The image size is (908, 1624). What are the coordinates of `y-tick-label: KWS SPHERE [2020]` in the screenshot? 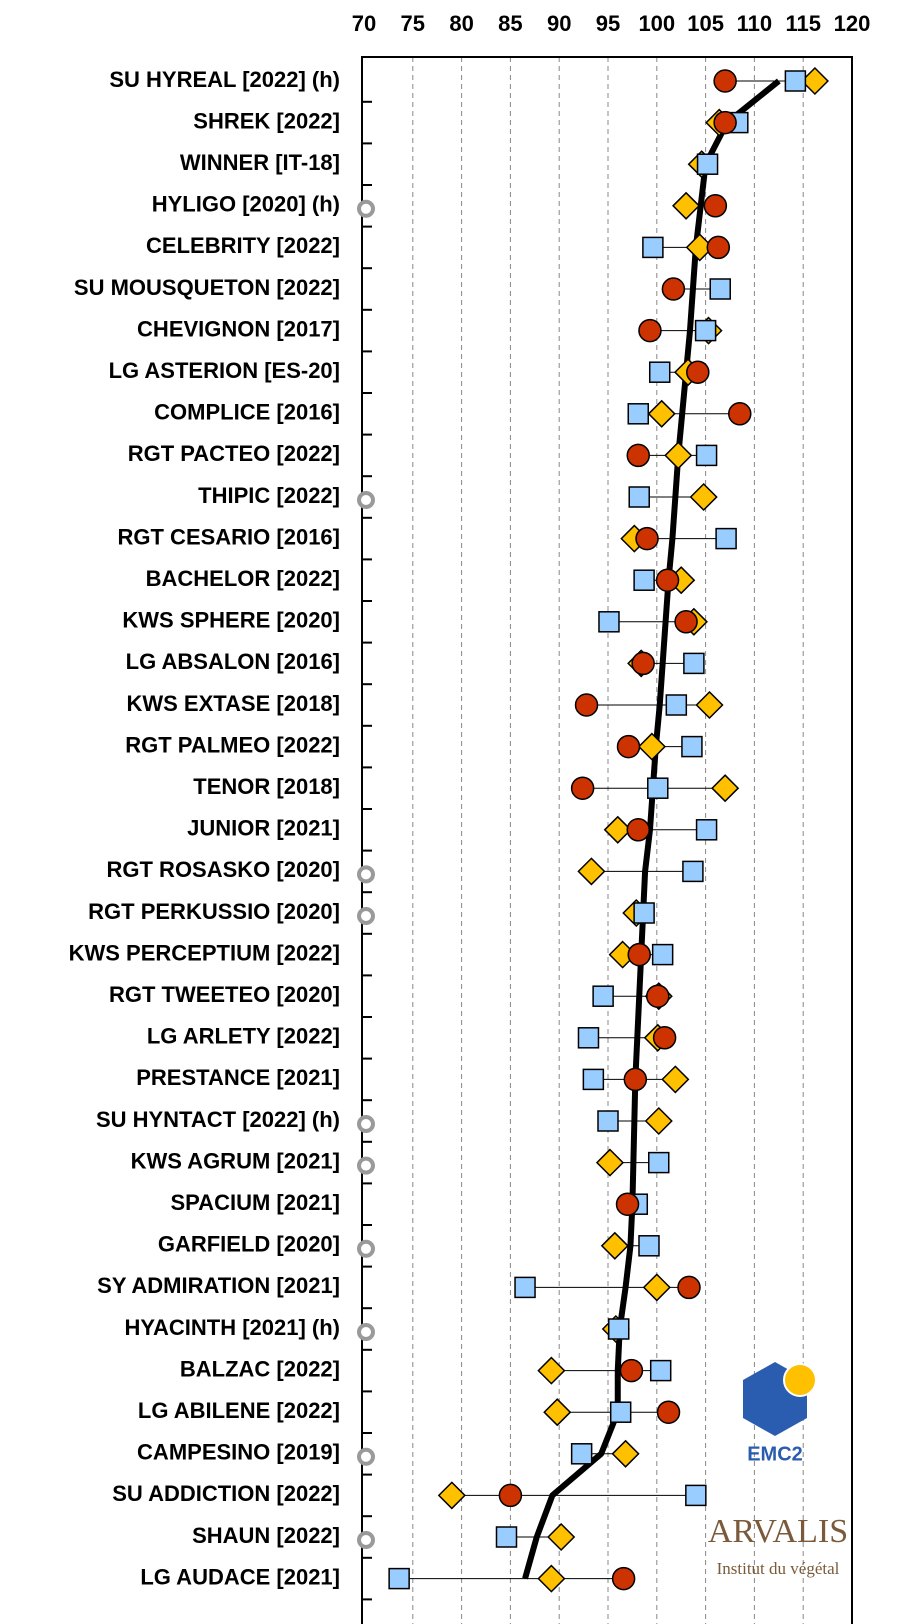 It's located at (231, 620).